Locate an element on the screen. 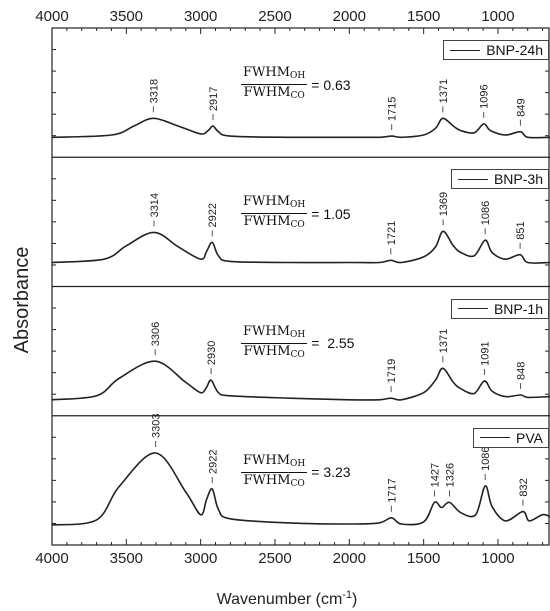  x-tick-label-bottom: 2000 is located at coordinates (349, 558).